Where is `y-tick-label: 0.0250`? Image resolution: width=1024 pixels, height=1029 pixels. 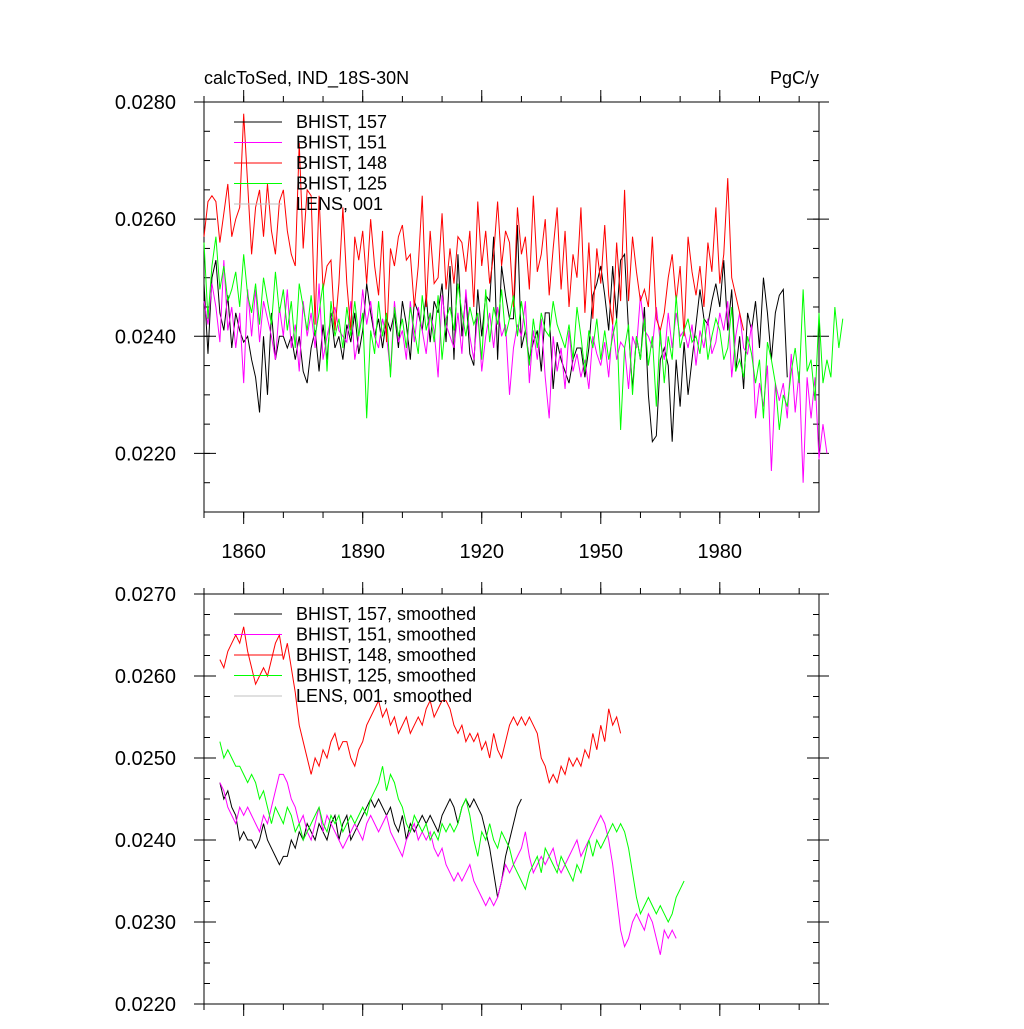
y-tick-label: 0.0250 is located at coordinates (145, 759).